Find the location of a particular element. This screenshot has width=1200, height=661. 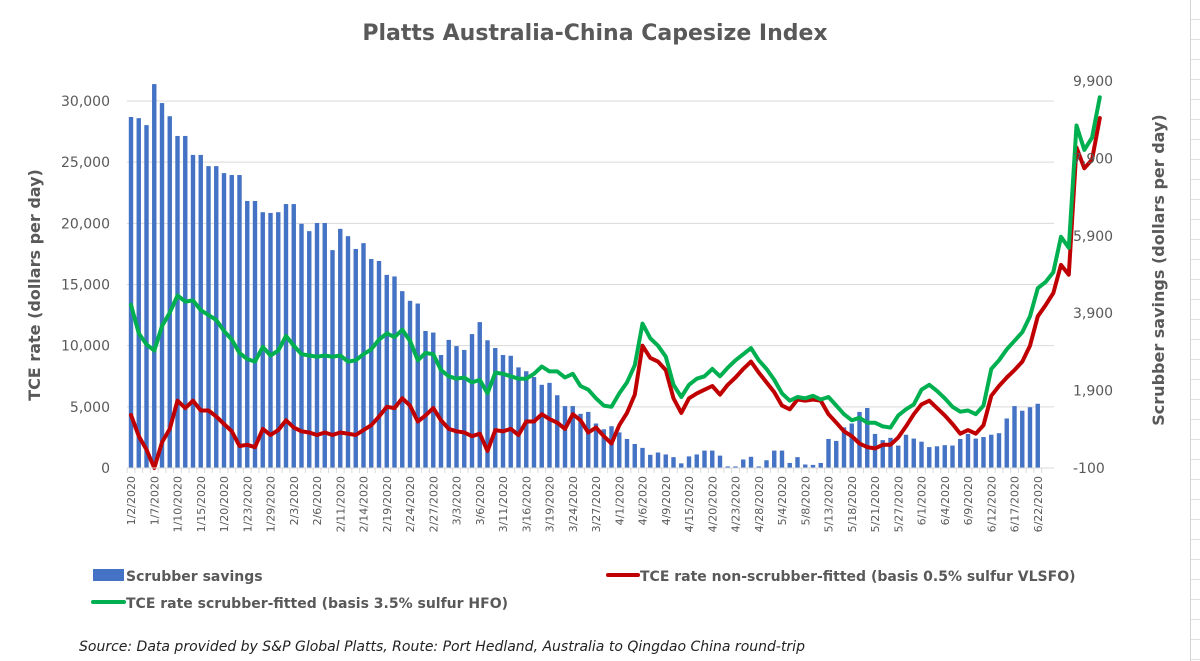

x-tick-label: 5/21/2020 is located at coordinates (875, 504).